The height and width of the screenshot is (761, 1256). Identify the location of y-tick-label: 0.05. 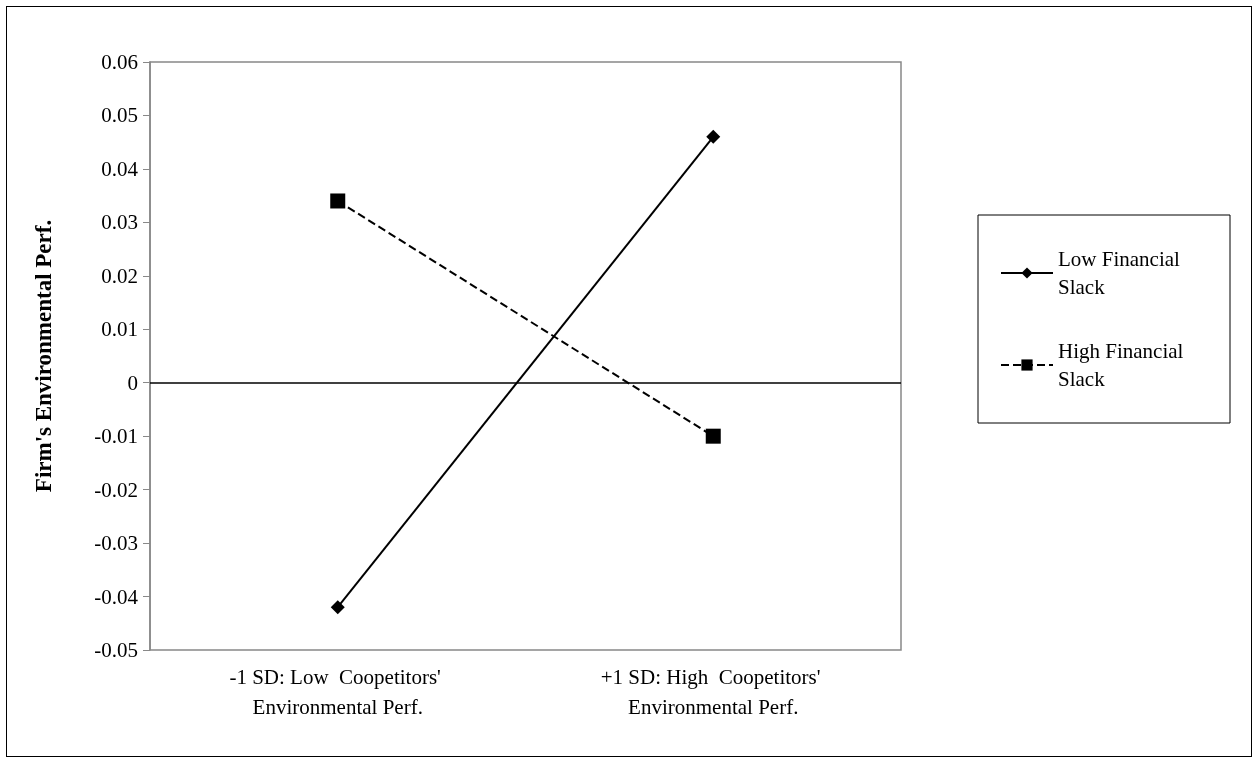
(119, 115).